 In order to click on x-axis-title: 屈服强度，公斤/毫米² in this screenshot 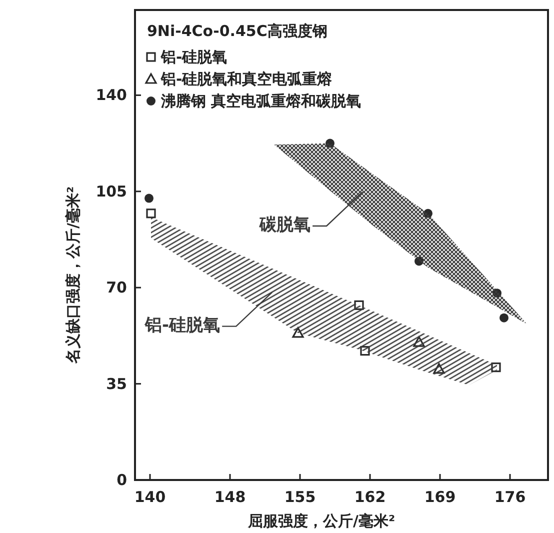, I will do `click(321, 521)`.